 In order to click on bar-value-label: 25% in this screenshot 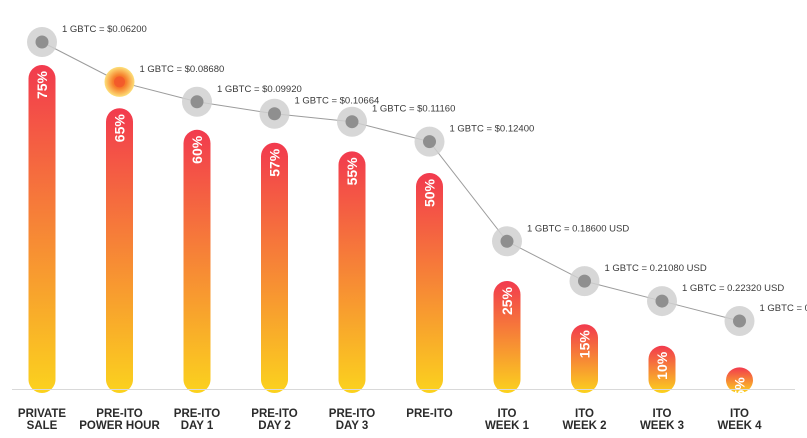, I will do `click(507, 300)`.